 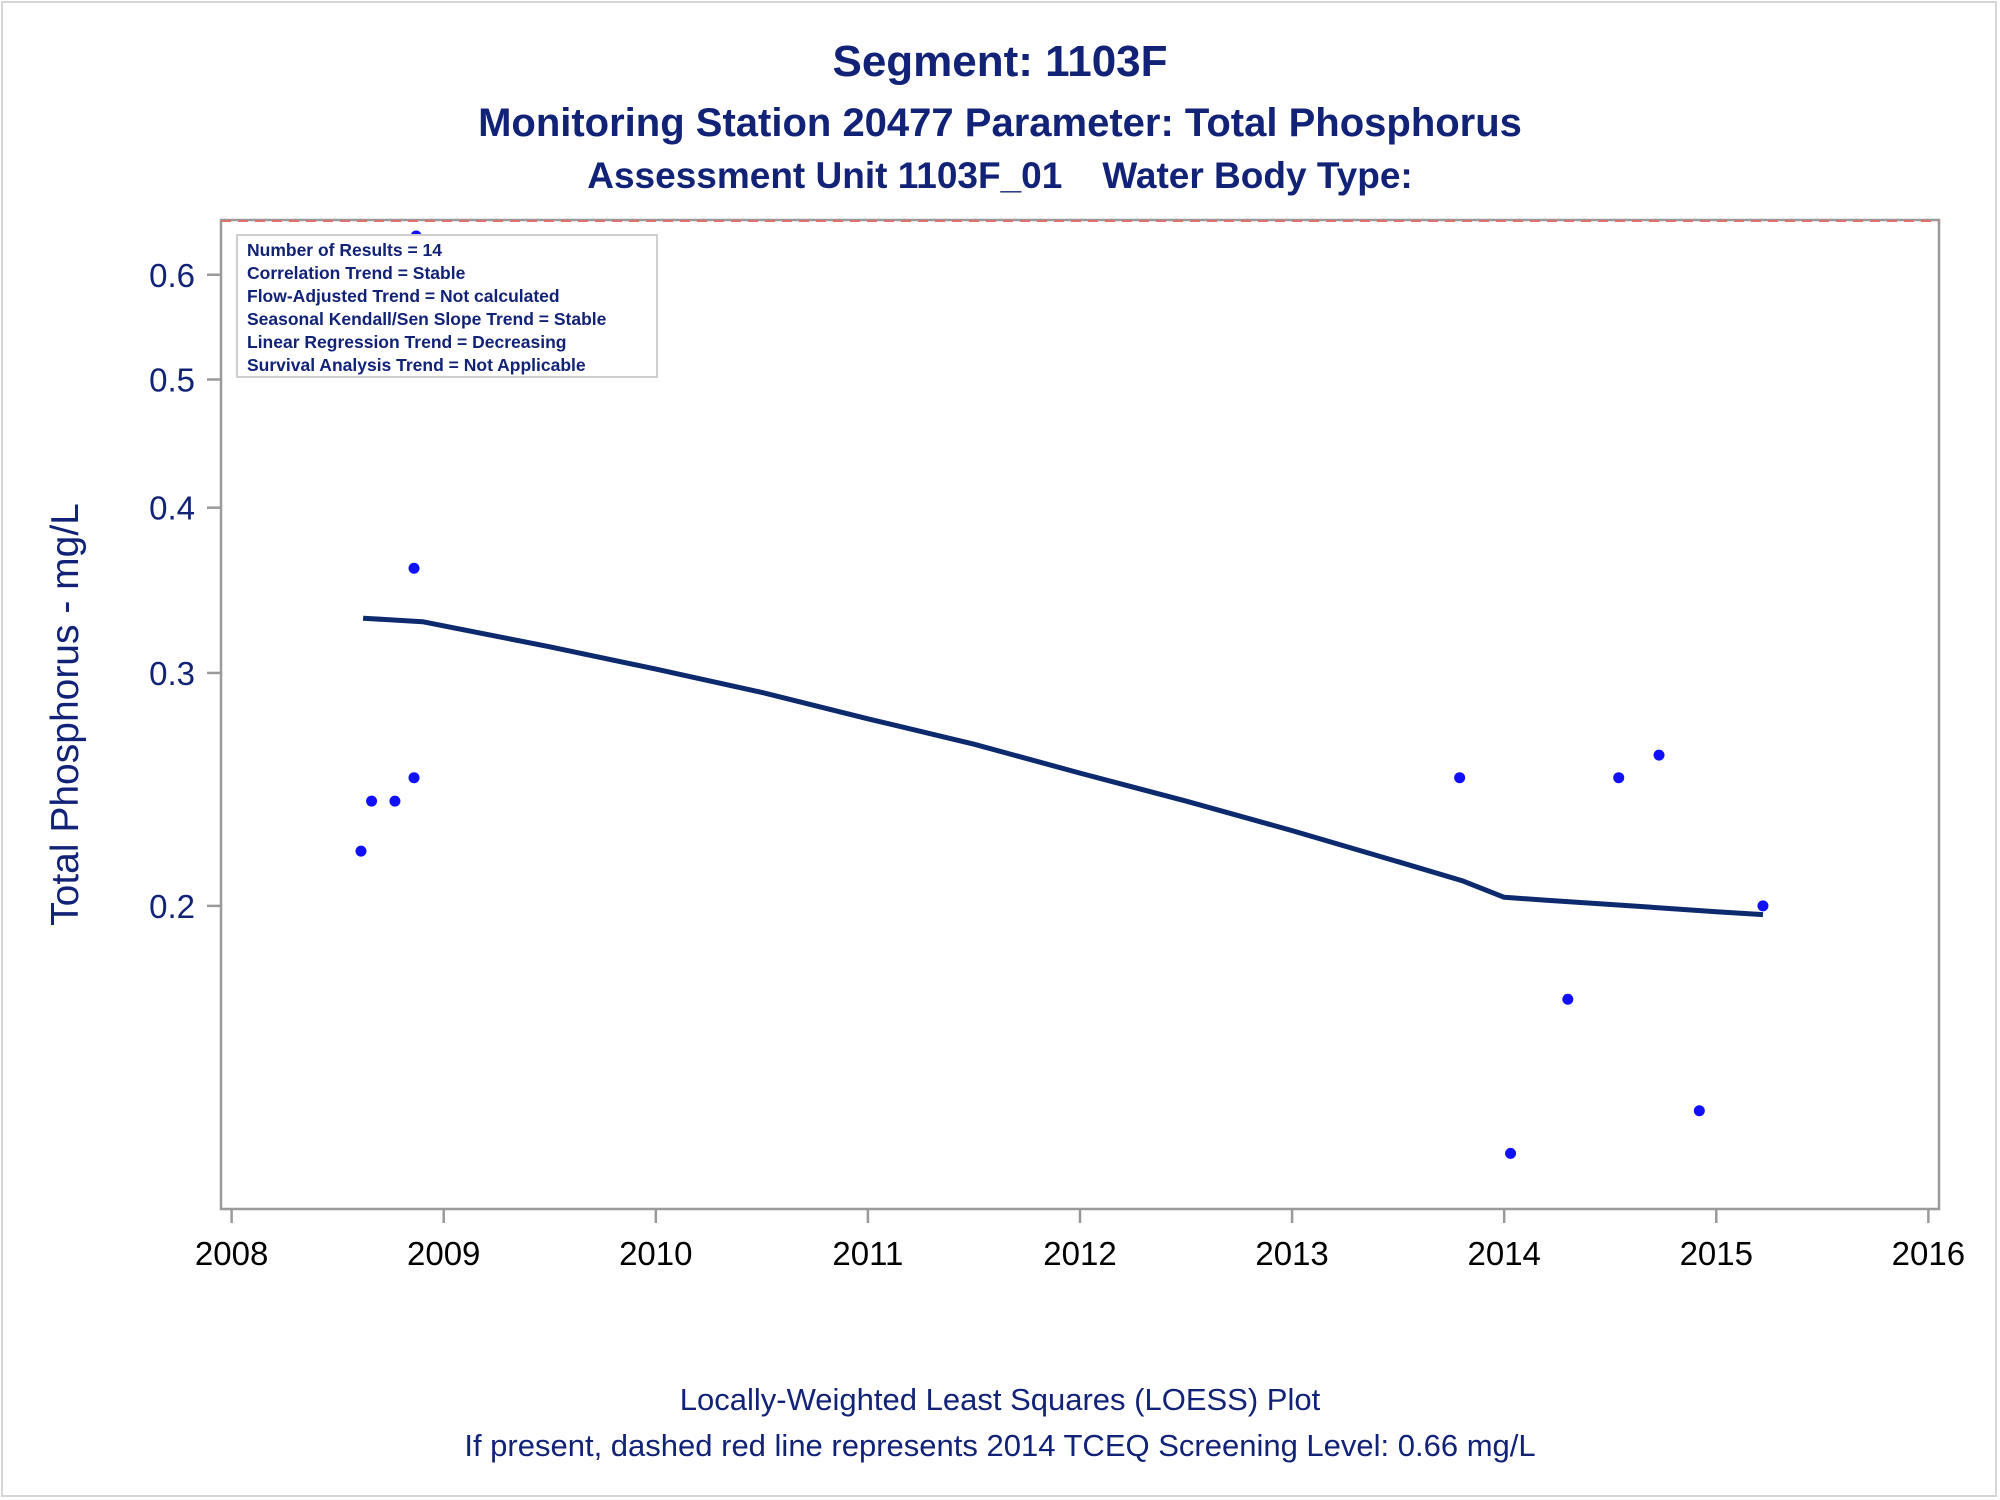 I want to click on x-tick-label: 2013, so click(x=1291, y=1253).